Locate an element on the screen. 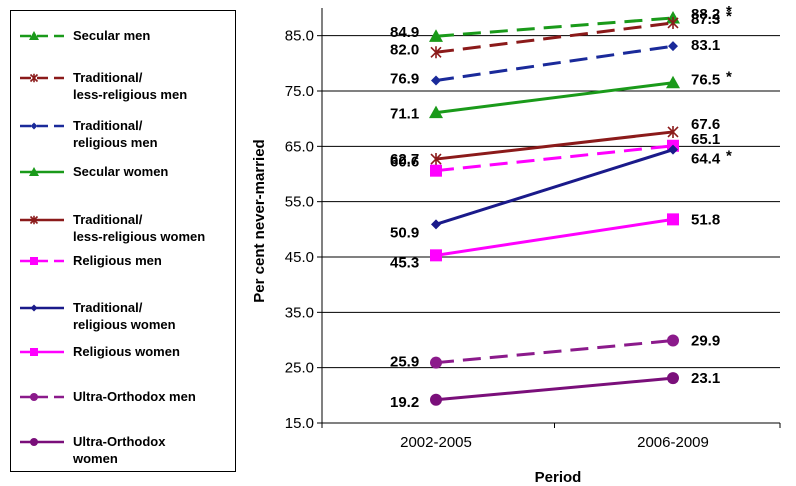  legend-item-ultra-orthodox-men: Ultra-Orthodox men is located at coordinates (108, 396).